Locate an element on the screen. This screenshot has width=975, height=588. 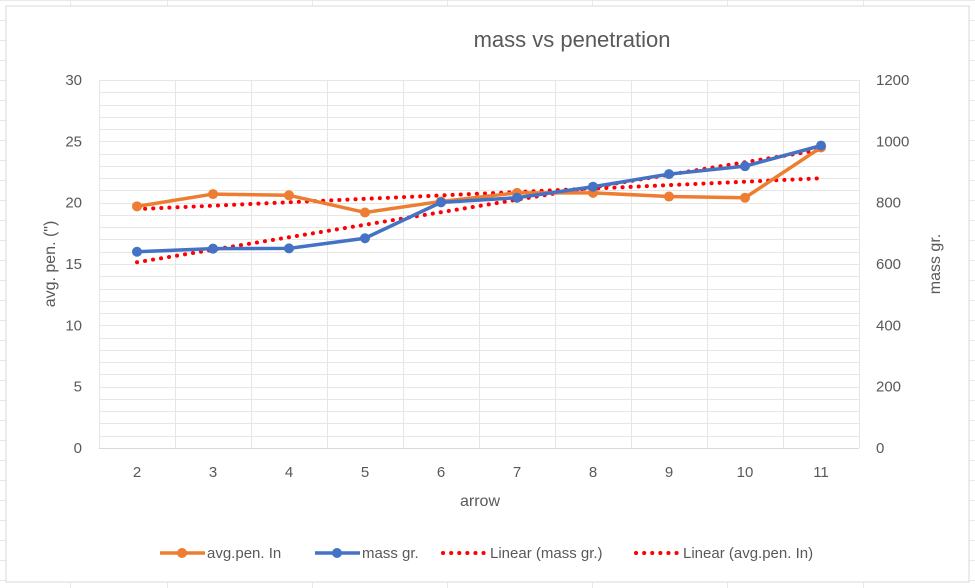
legend-label: Linear (avg.pen. In) is located at coordinates (748, 553).